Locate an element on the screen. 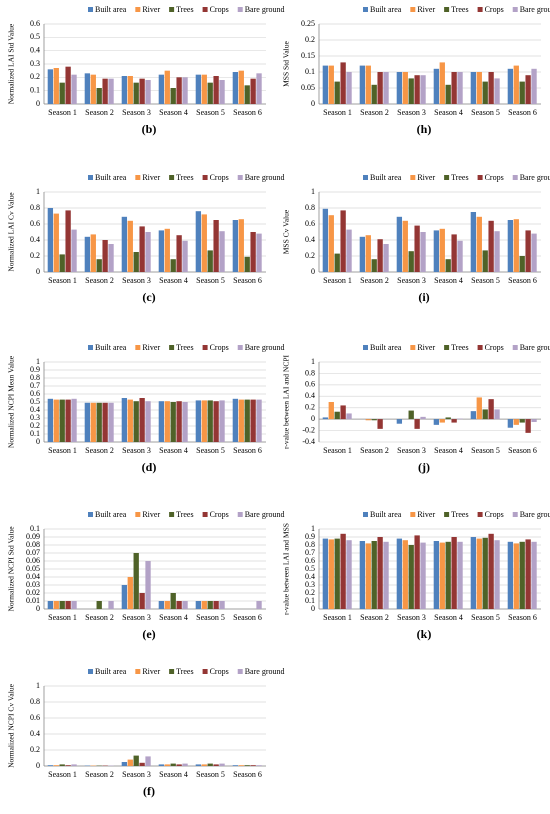 The width and height of the screenshot is (550, 814). legend-label: Built area is located at coordinates (111, 671).